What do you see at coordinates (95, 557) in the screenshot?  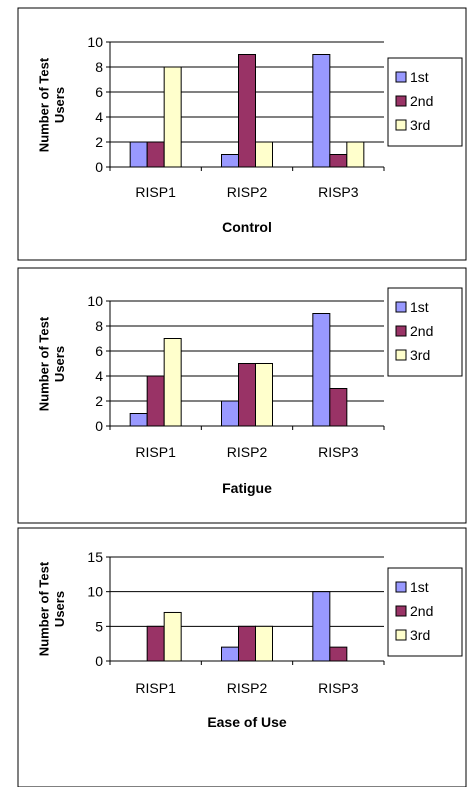 I see `y-tick-label: 15` at bounding box center [95, 557].